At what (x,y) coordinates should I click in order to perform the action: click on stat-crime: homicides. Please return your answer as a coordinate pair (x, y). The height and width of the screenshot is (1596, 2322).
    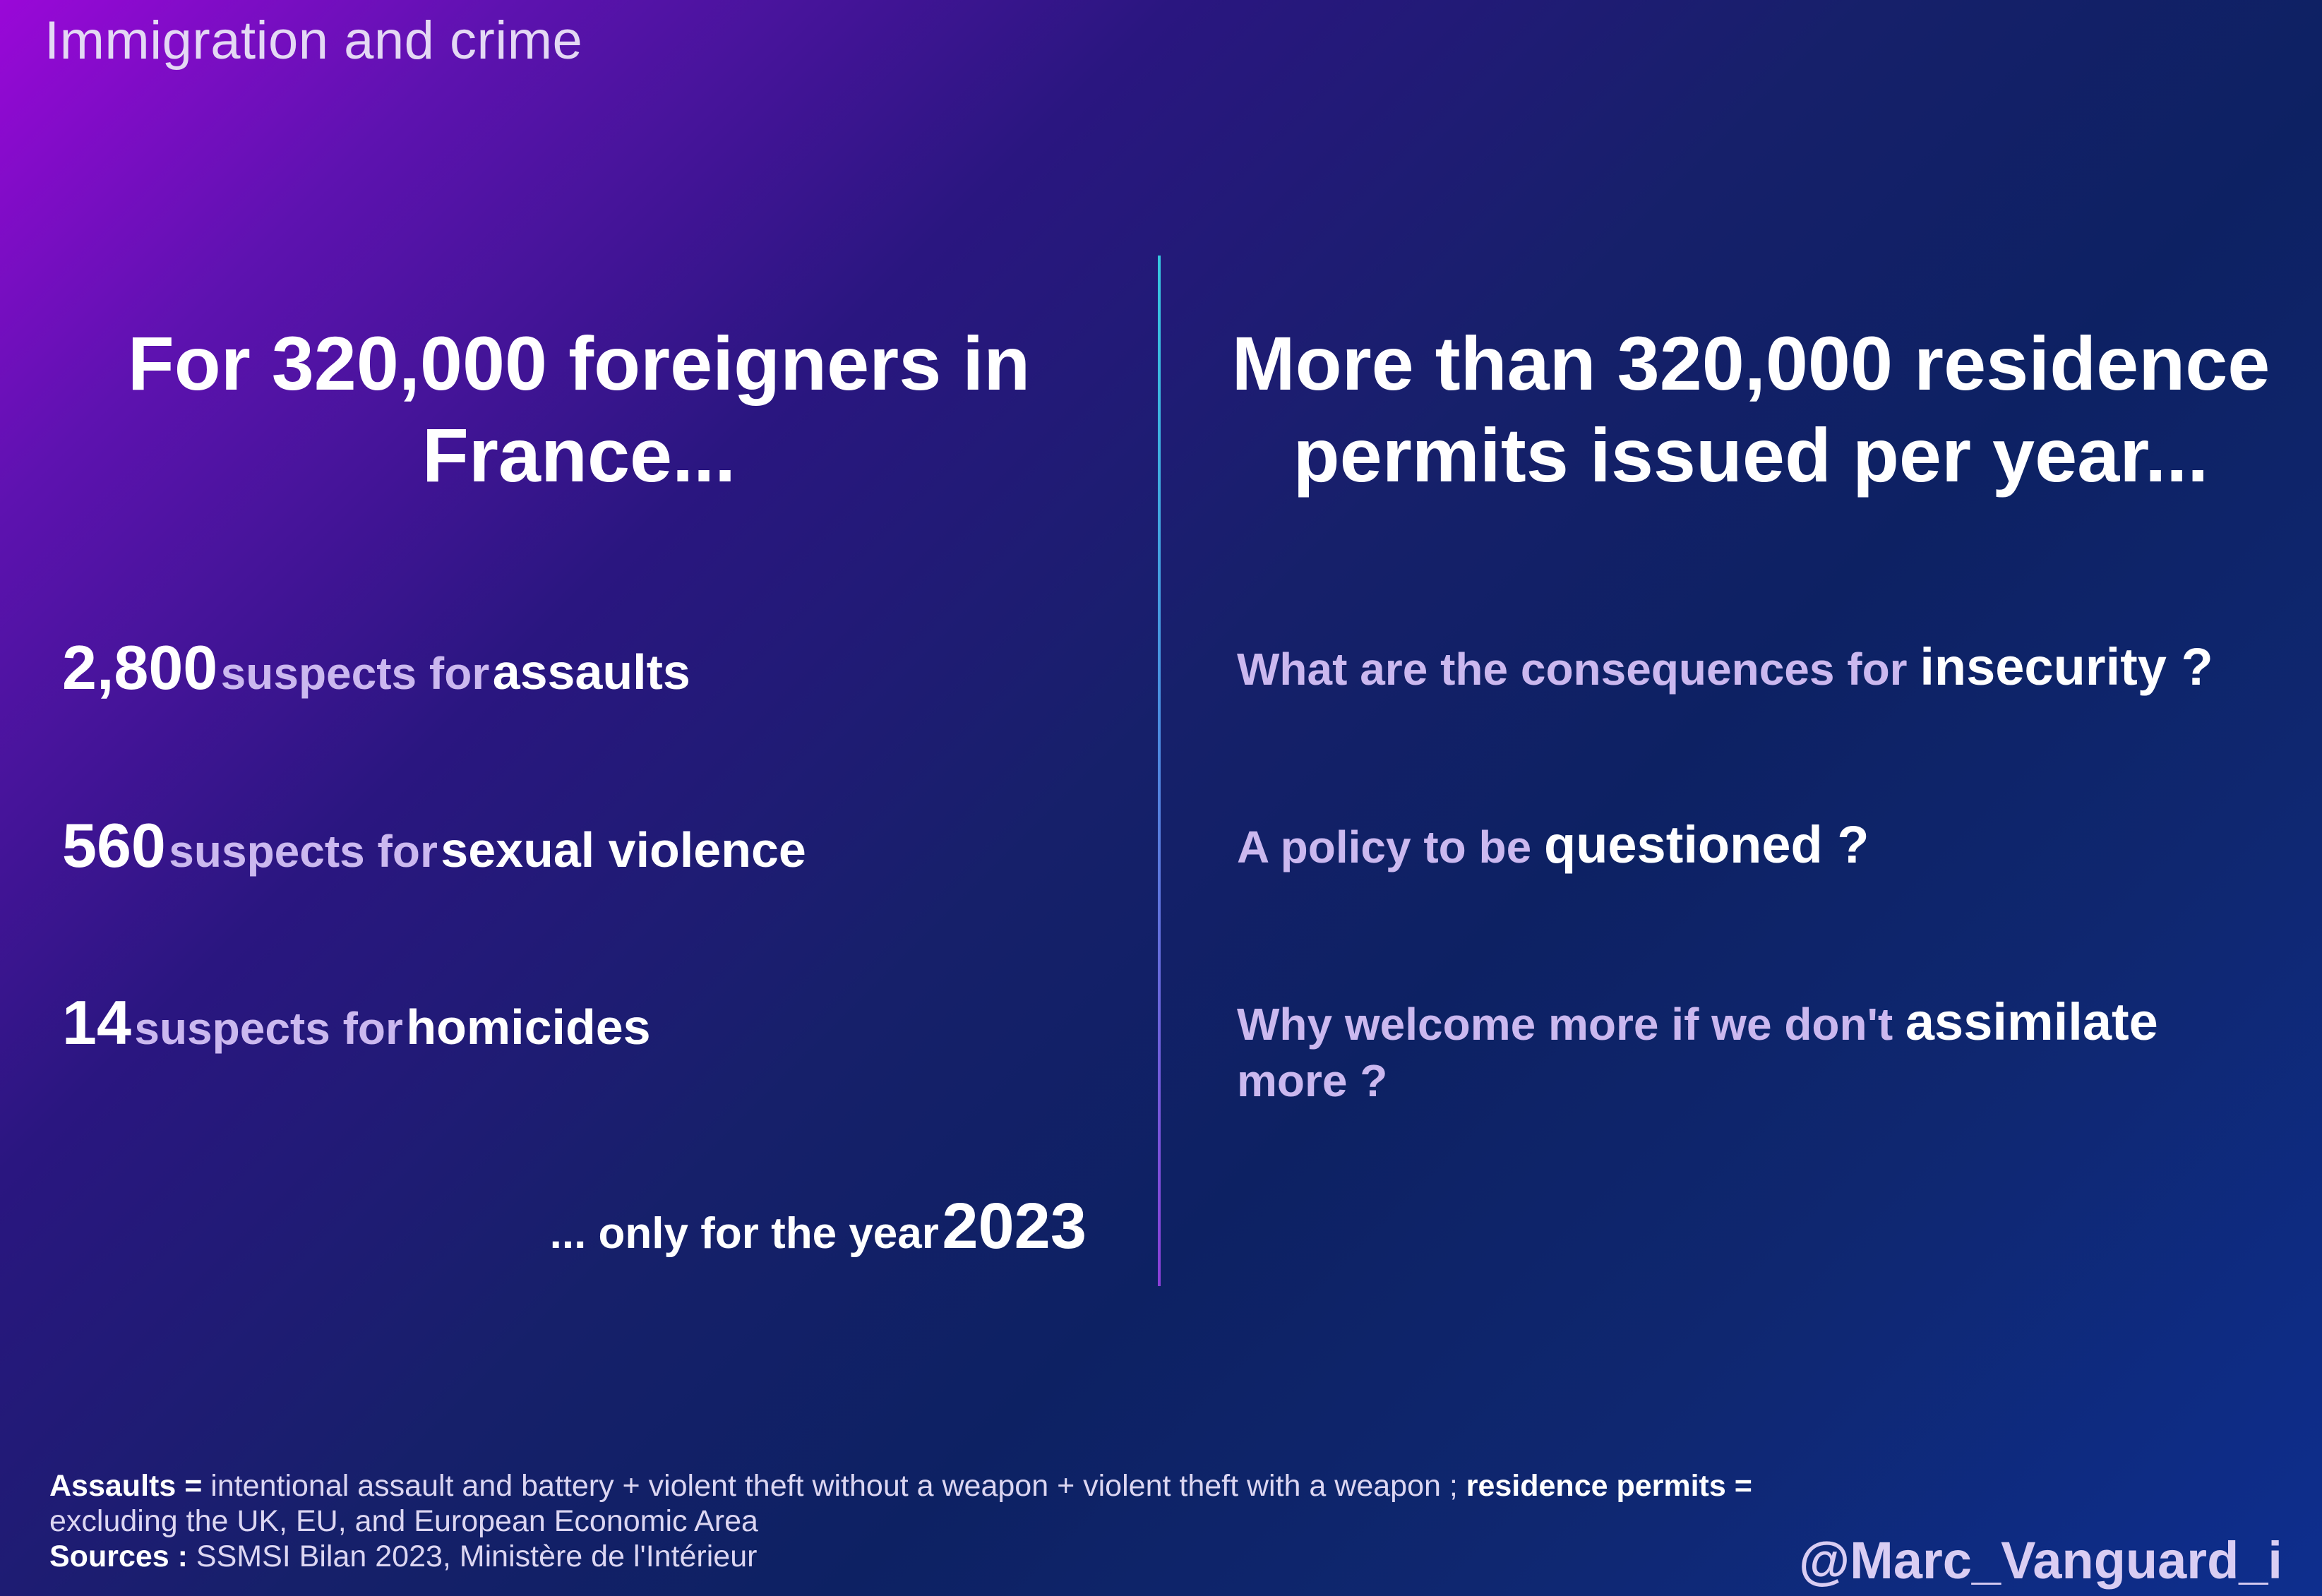
    Looking at the image, I should click on (528, 1027).